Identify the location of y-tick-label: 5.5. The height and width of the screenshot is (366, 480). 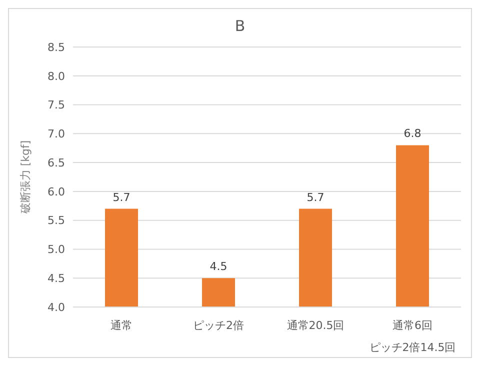
(56, 221).